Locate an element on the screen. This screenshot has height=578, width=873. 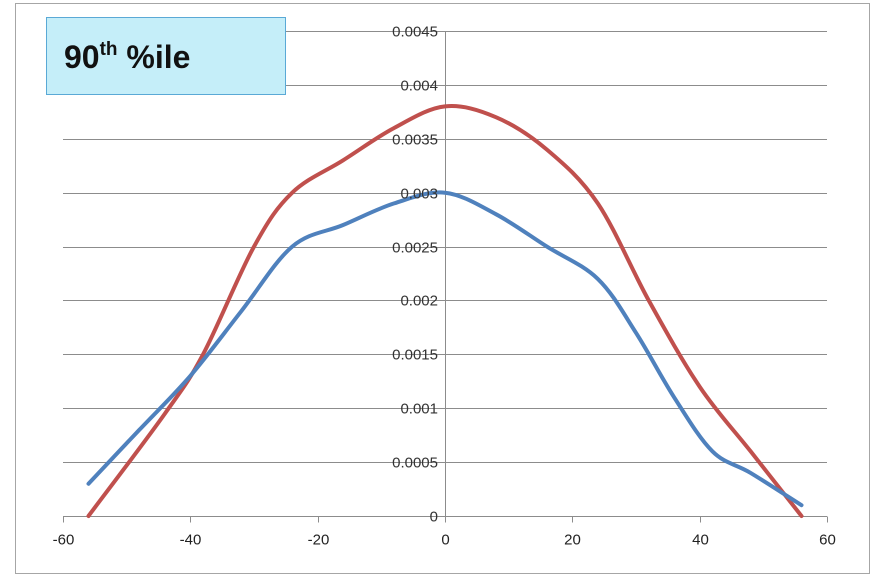
x-tick-label: 20 is located at coordinates (572, 540).